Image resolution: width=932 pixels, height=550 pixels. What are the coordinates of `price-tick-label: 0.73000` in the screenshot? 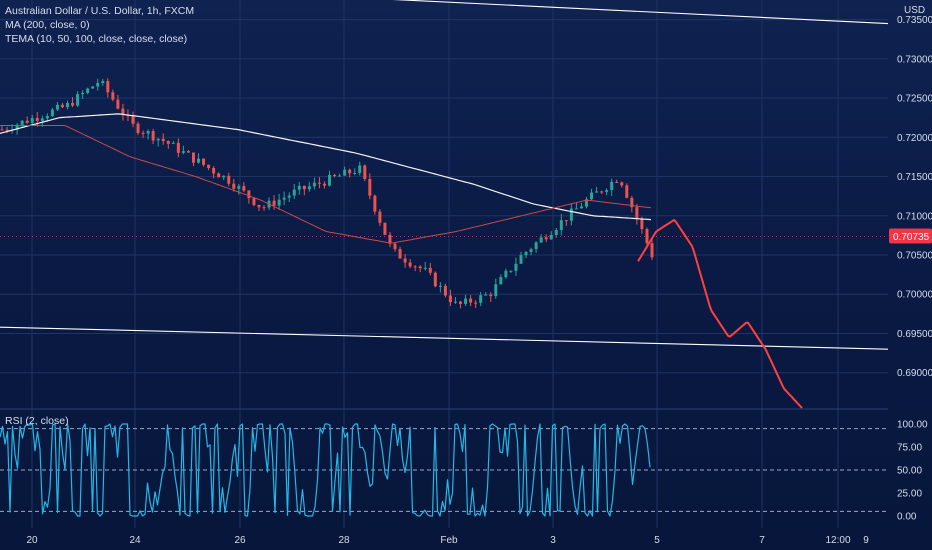 It's located at (914, 59).